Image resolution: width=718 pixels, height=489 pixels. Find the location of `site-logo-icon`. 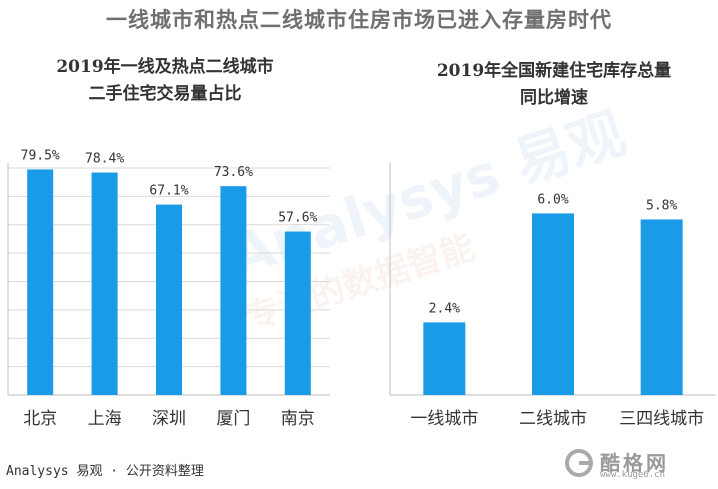

site-logo-icon is located at coordinates (579, 463).